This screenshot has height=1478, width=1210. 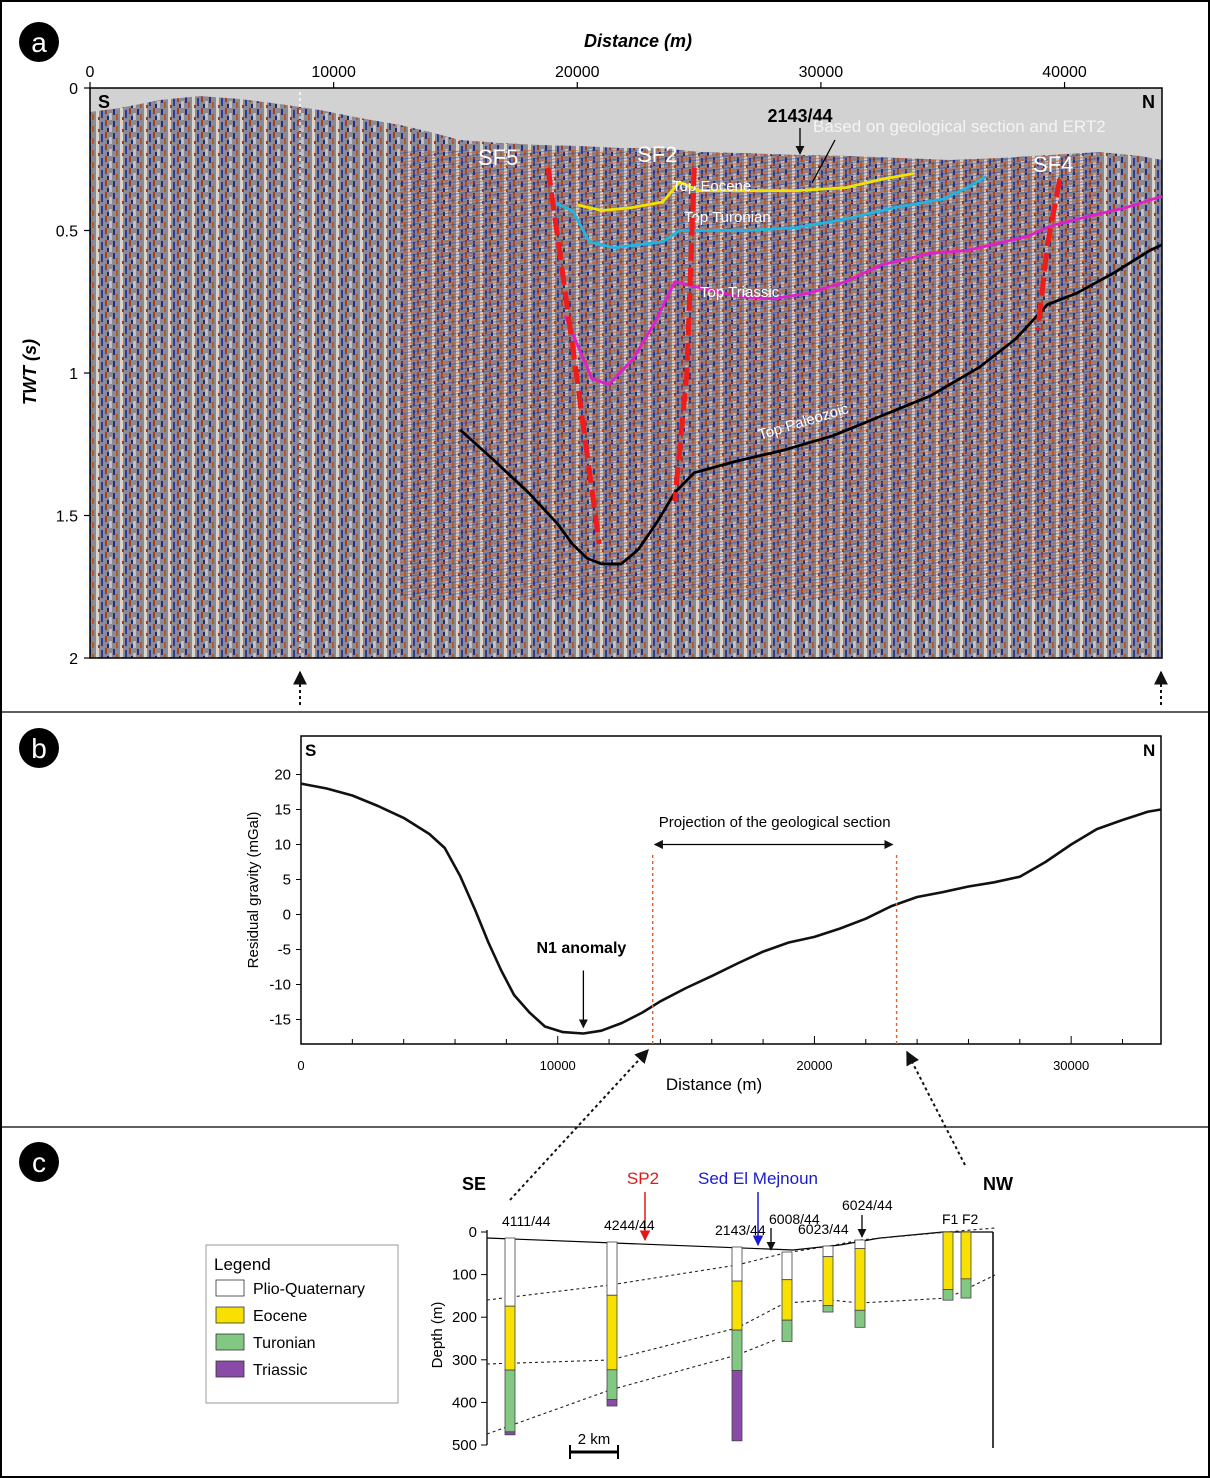 I want to click on anomaly-label: N1 anomaly, so click(x=581, y=948).